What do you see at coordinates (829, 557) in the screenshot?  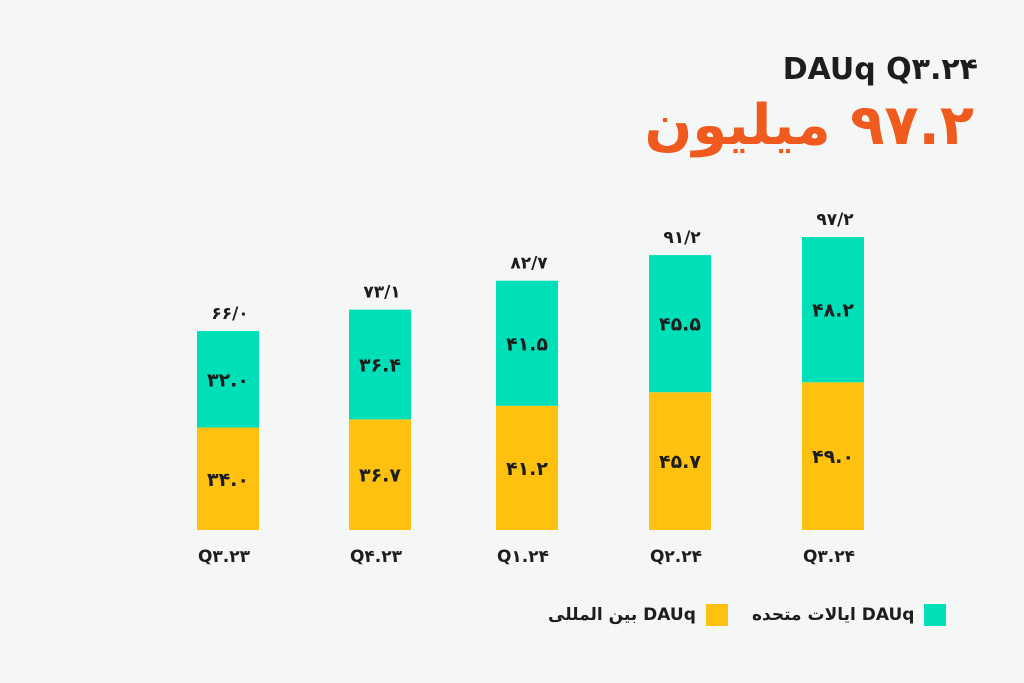 I see `x-tick-label: Q۳.۲۴` at bounding box center [829, 557].